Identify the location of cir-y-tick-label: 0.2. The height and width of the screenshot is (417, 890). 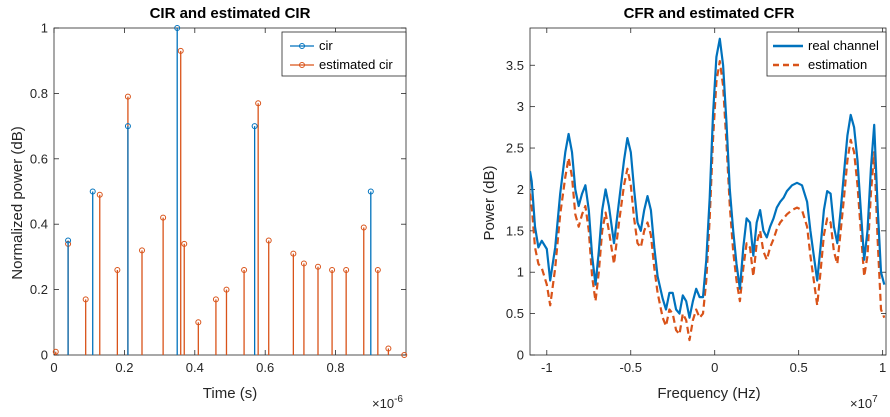
(39, 289).